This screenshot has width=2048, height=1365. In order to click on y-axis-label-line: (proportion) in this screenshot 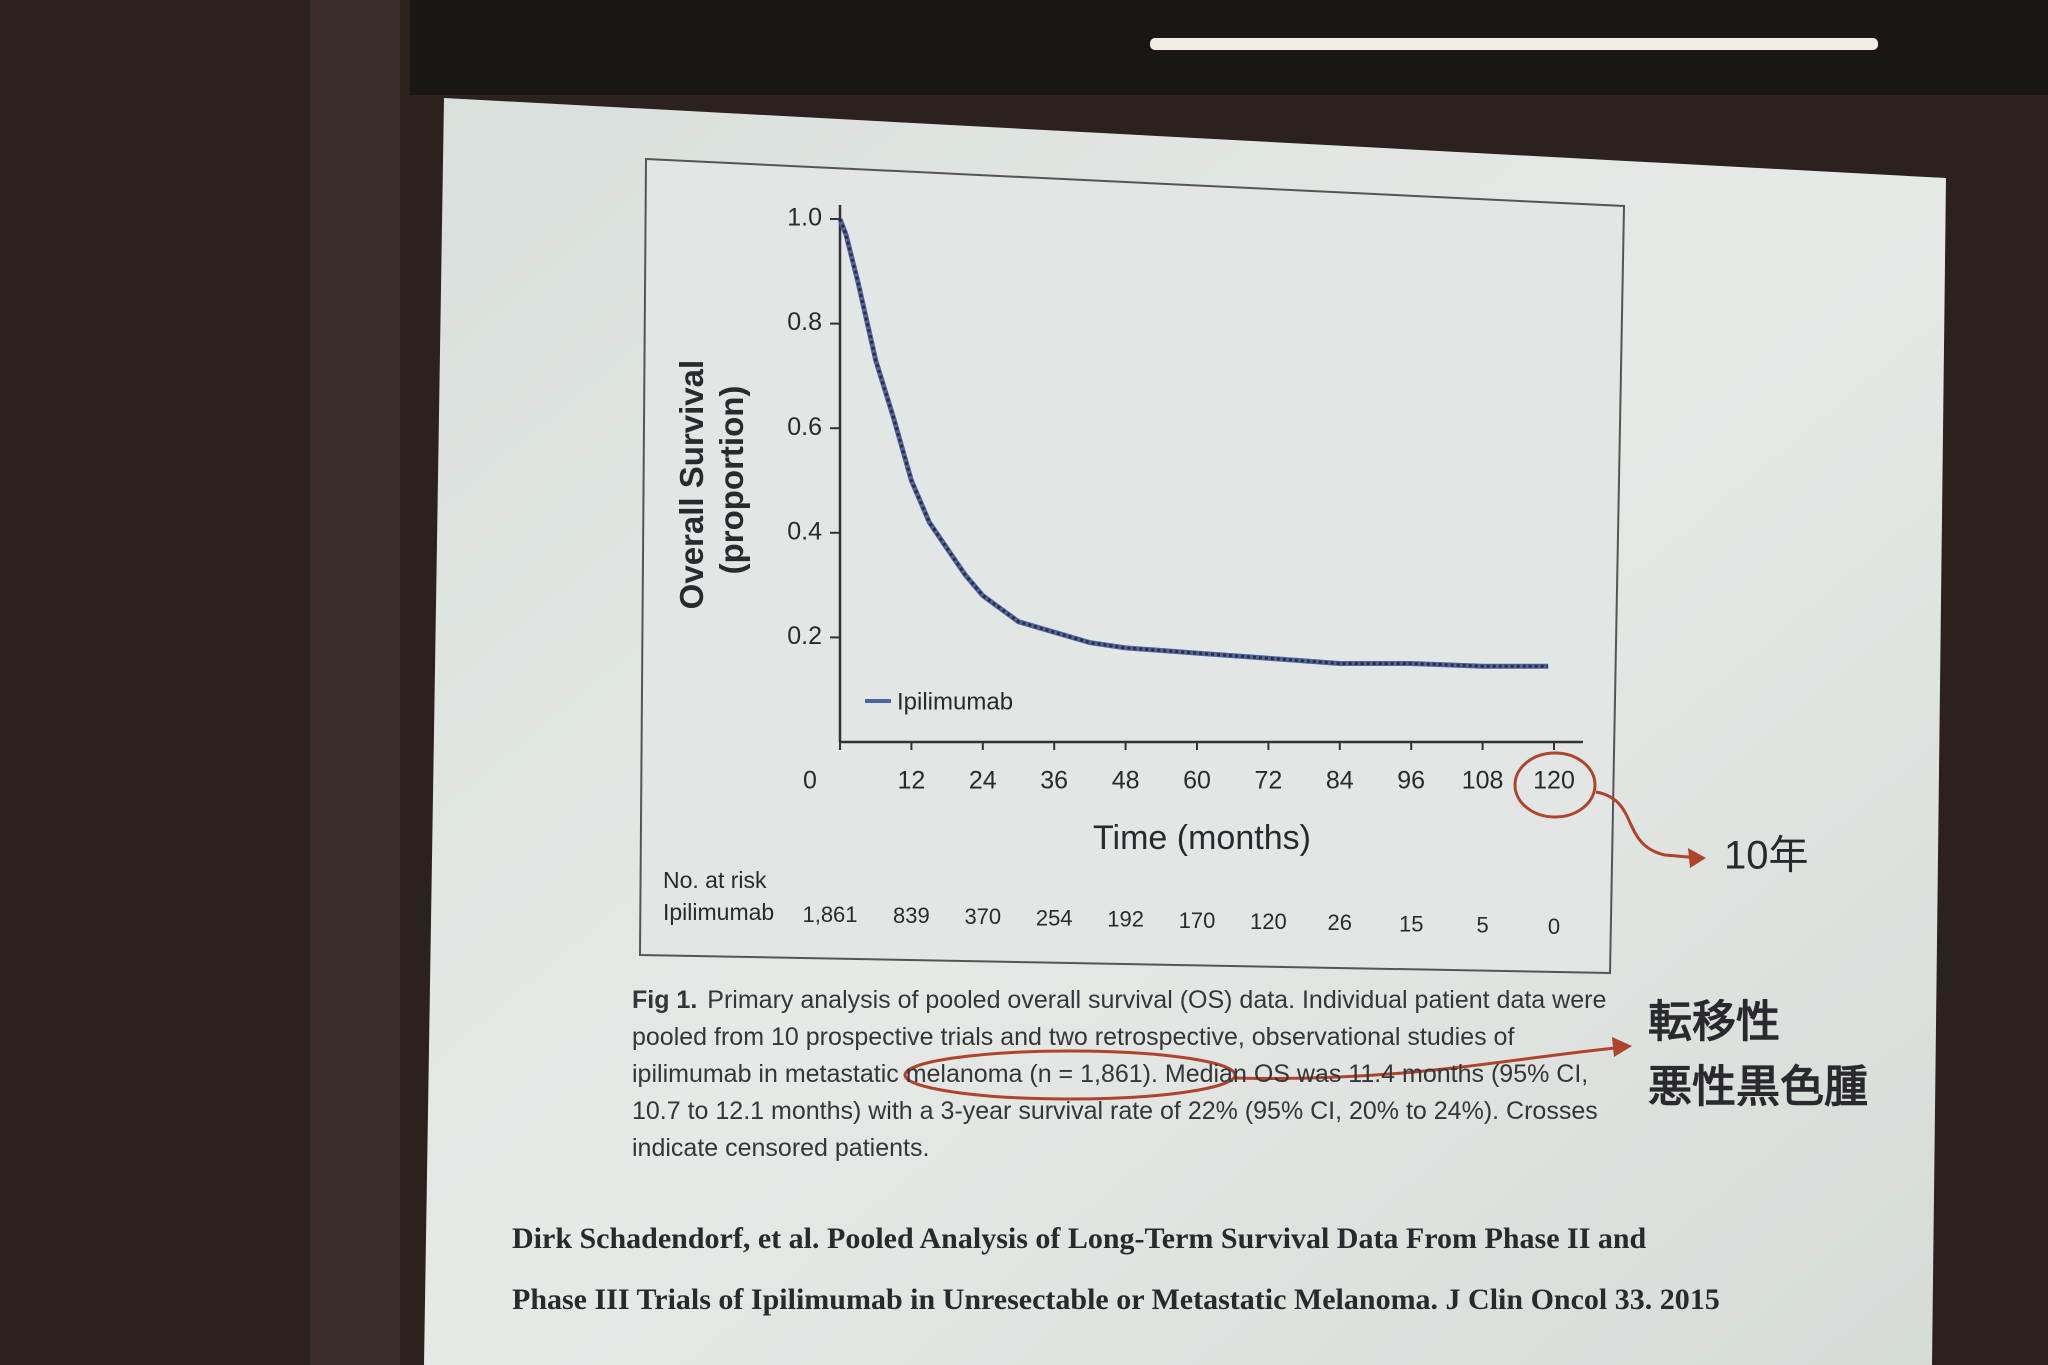, I will do `click(731, 480)`.